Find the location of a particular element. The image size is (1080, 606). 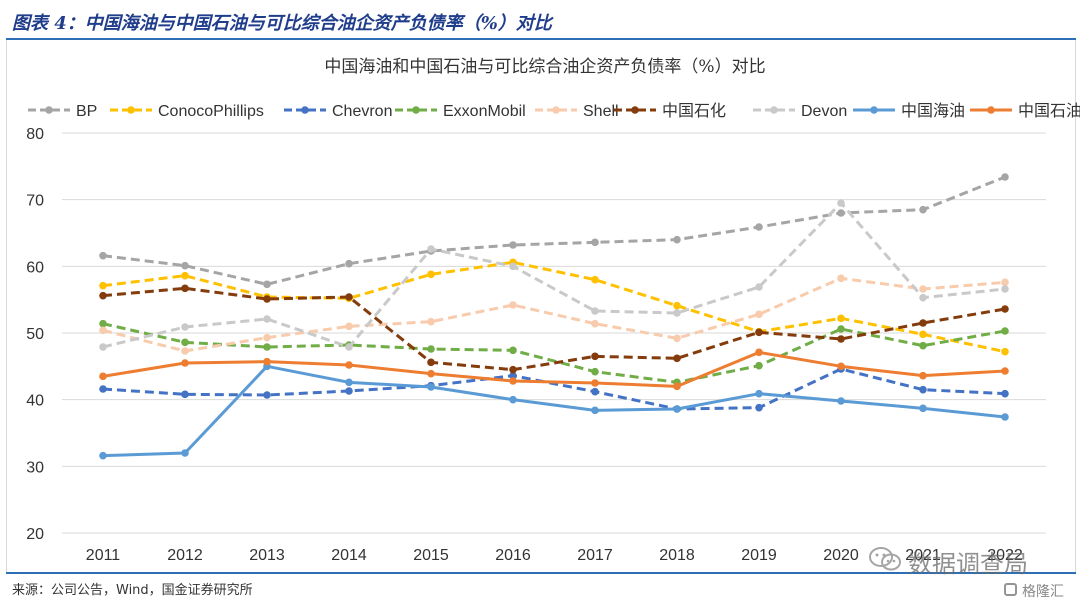

legend-item: ConocoPhillips is located at coordinates (187, 111).